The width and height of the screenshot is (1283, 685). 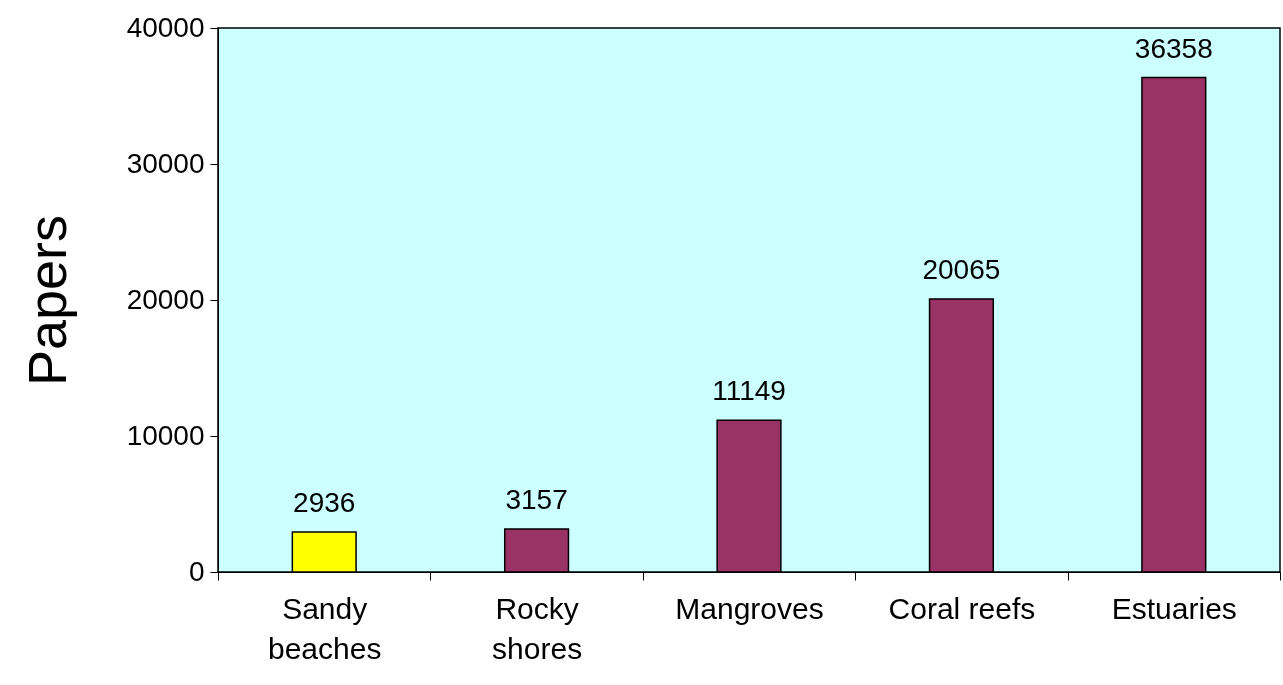 What do you see at coordinates (165, 299) in the screenshot?
I see `y-tick-label: 20000` at bounding box center [165, 299].